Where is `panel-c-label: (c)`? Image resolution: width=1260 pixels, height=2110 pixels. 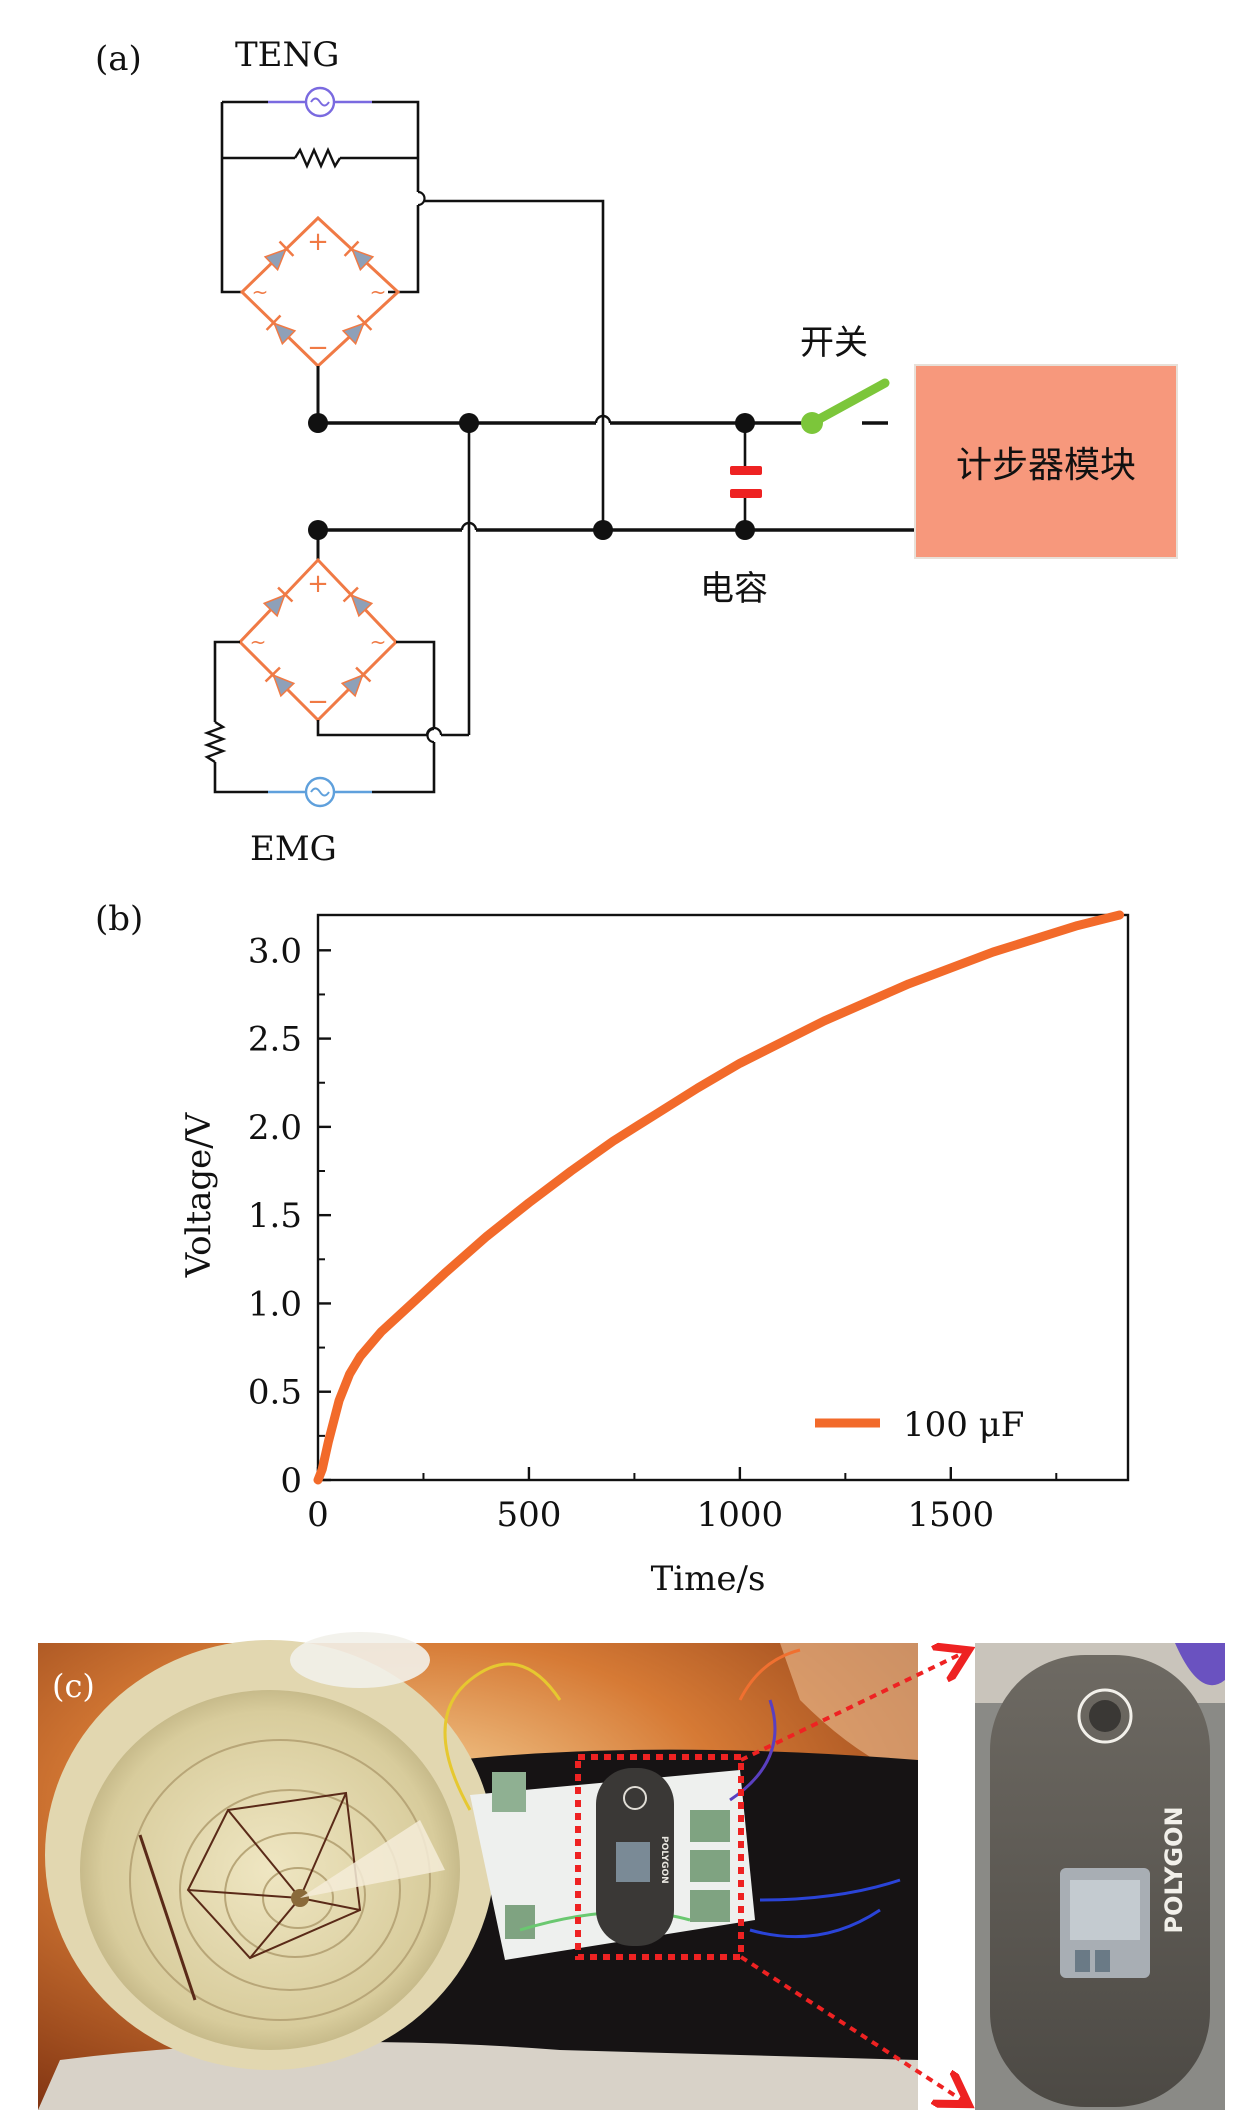 panel-c-label: (c) is located at coordinates (73, 1686).